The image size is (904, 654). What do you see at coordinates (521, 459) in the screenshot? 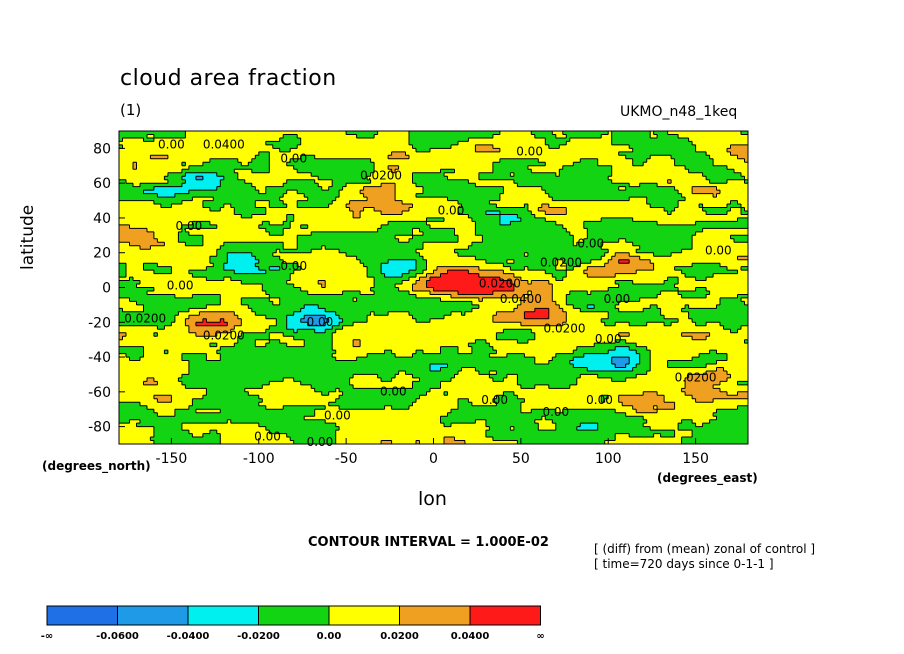
I see `x-tick-label: 50` at bounding box center [521, 459].